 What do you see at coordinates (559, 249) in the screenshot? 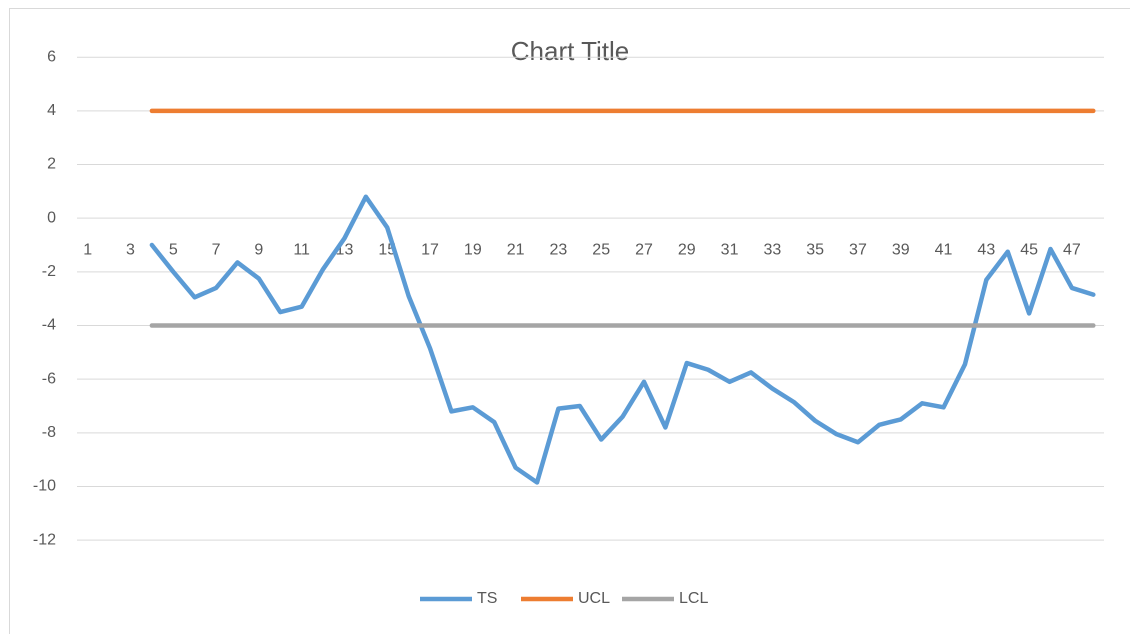
I see `x-tick-label: 23` at bounding box center [559, 249].